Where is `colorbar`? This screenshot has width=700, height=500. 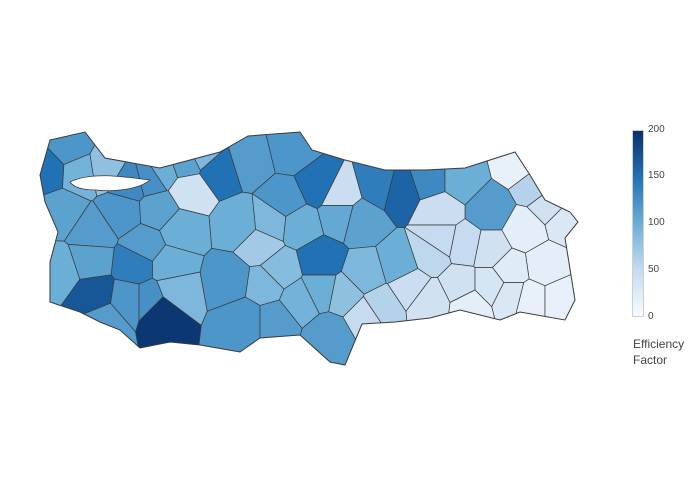 colorbar is located at coordinates (638, 223).